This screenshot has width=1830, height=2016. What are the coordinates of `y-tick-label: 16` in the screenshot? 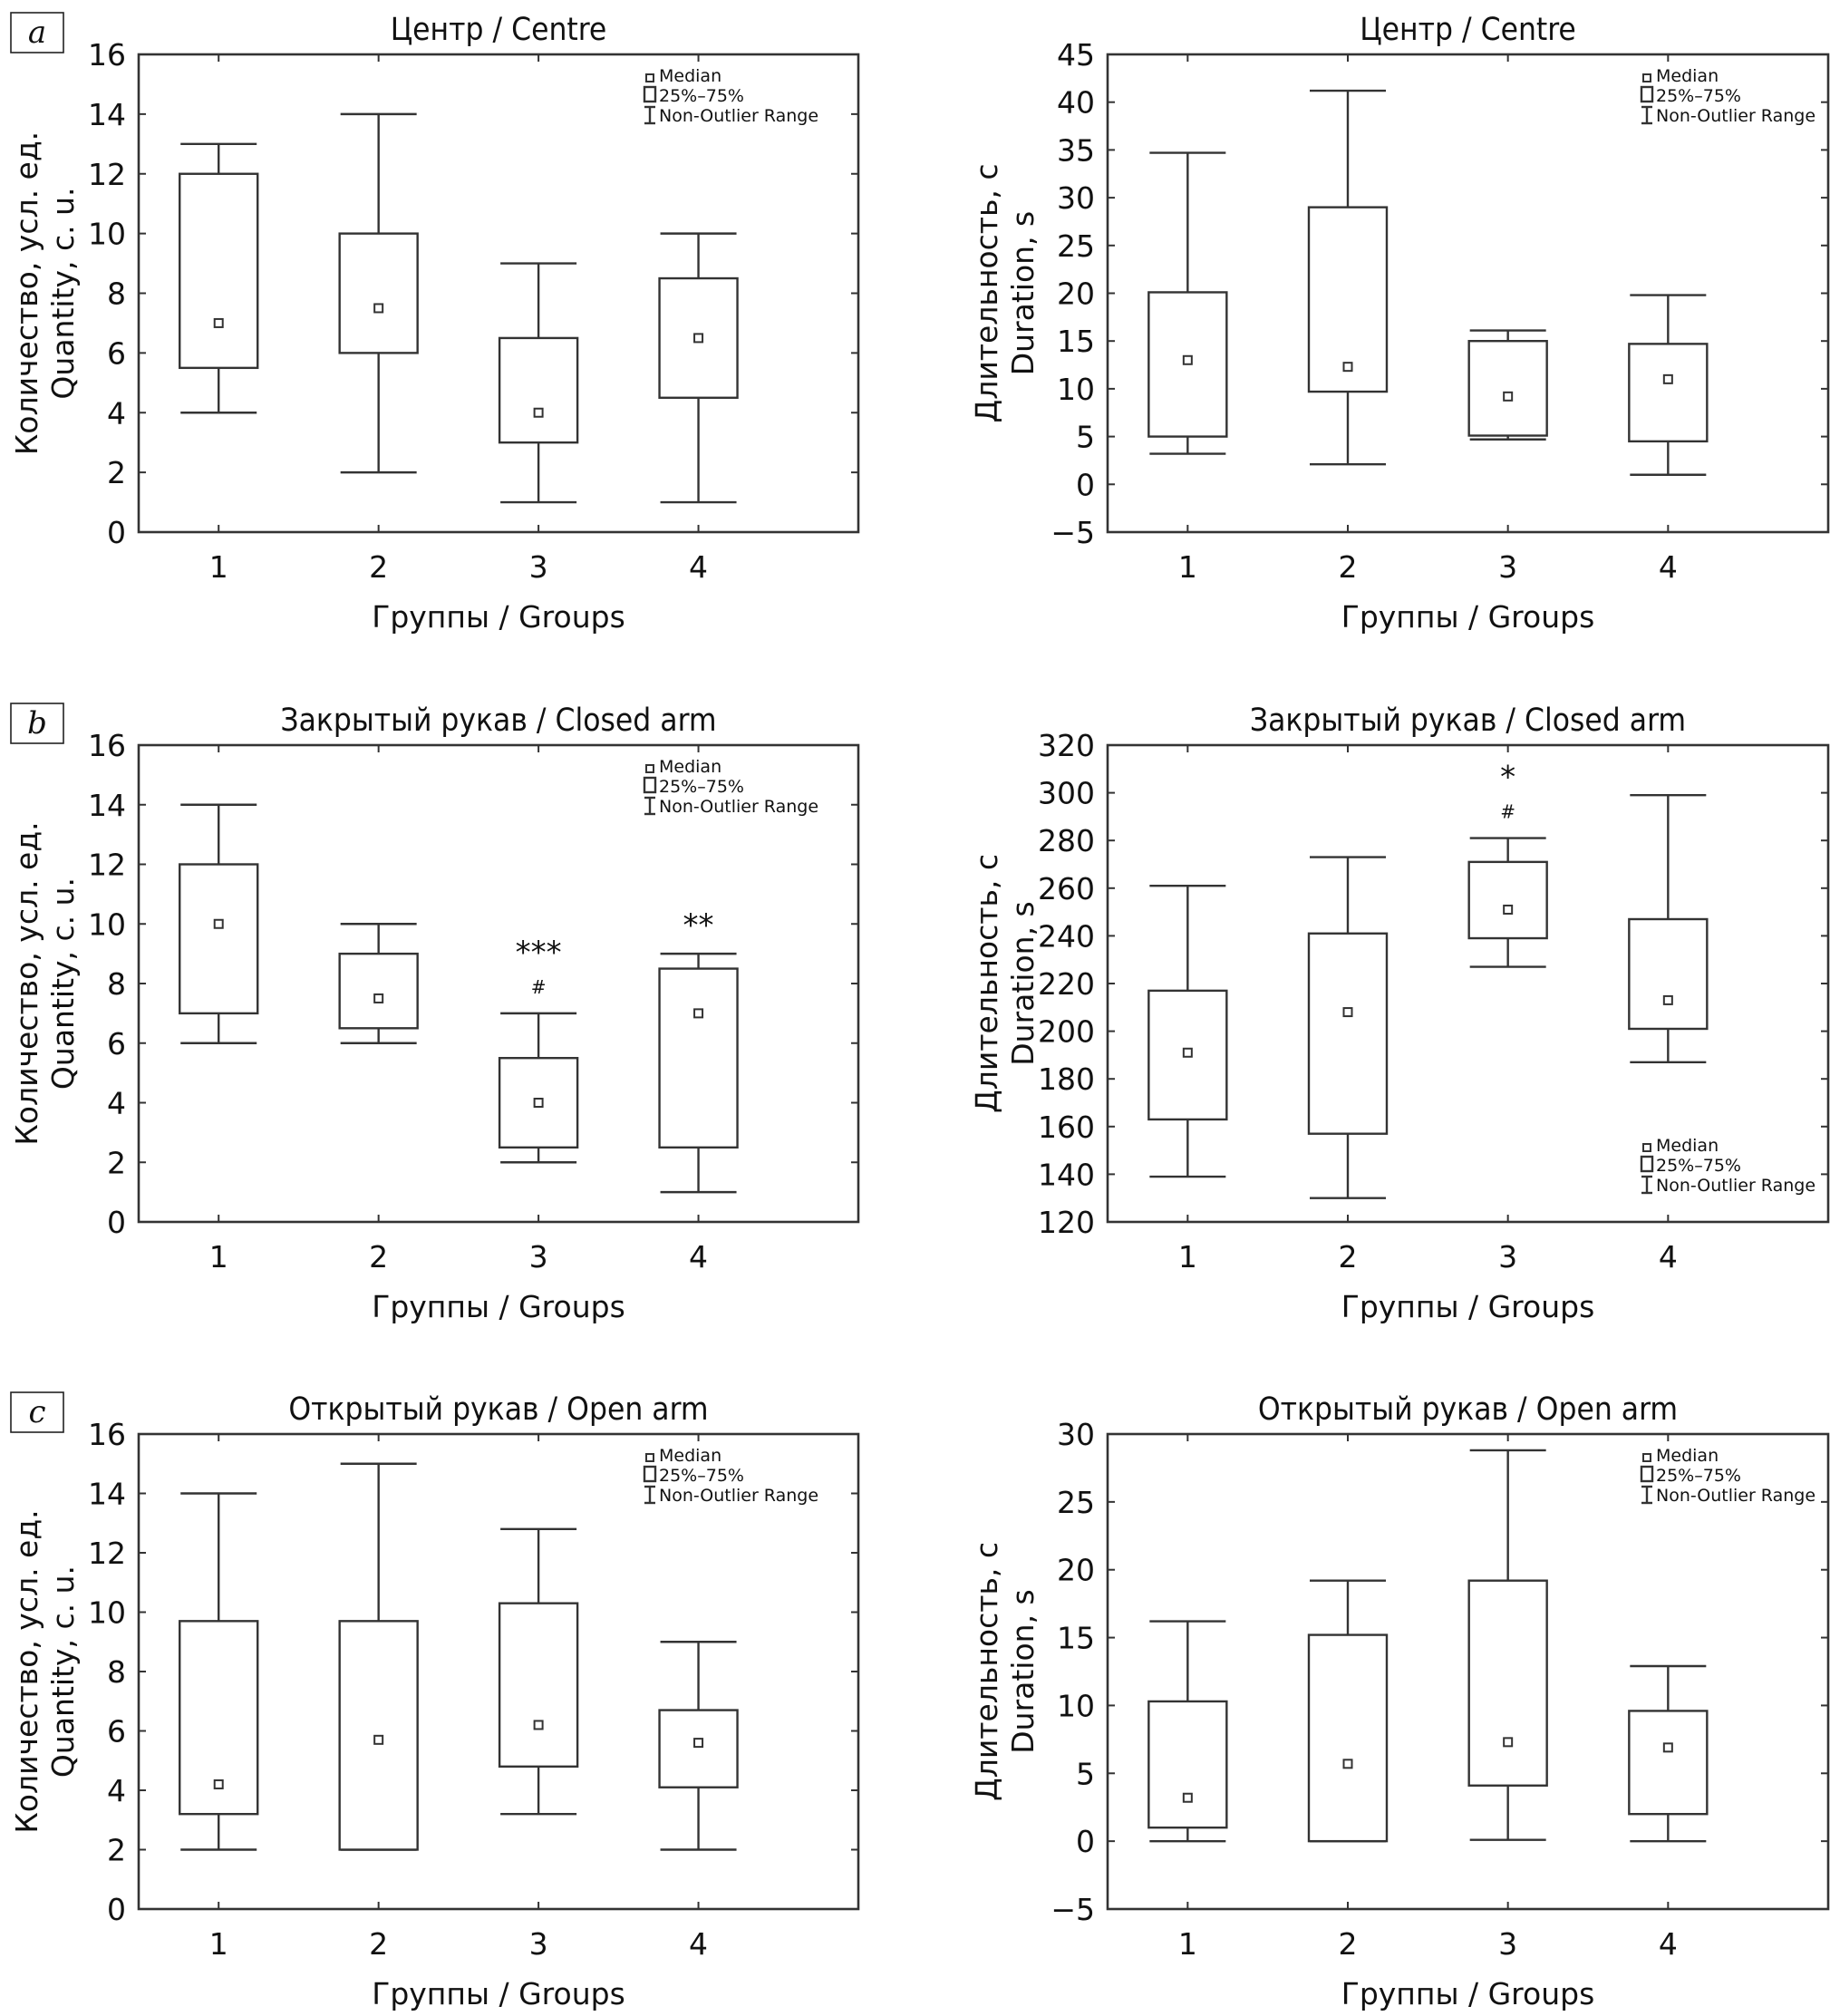 It's located at (107, 746).